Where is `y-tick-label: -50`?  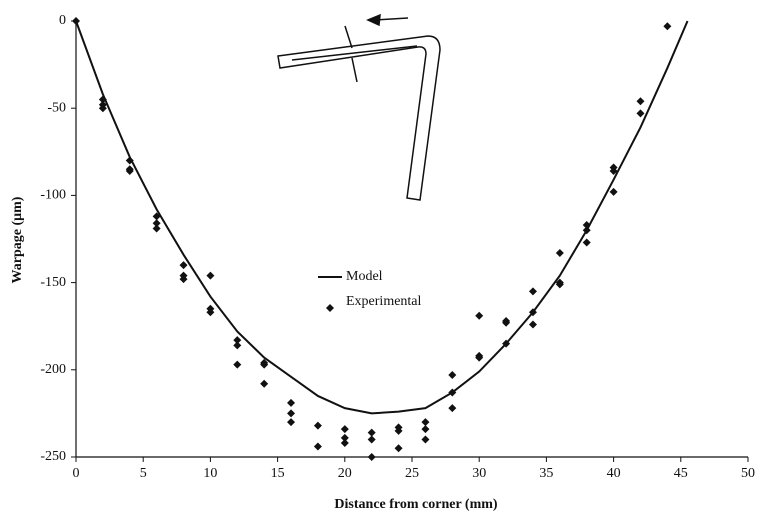
y-tick-label: -50 is located at coordinates (56, 107).